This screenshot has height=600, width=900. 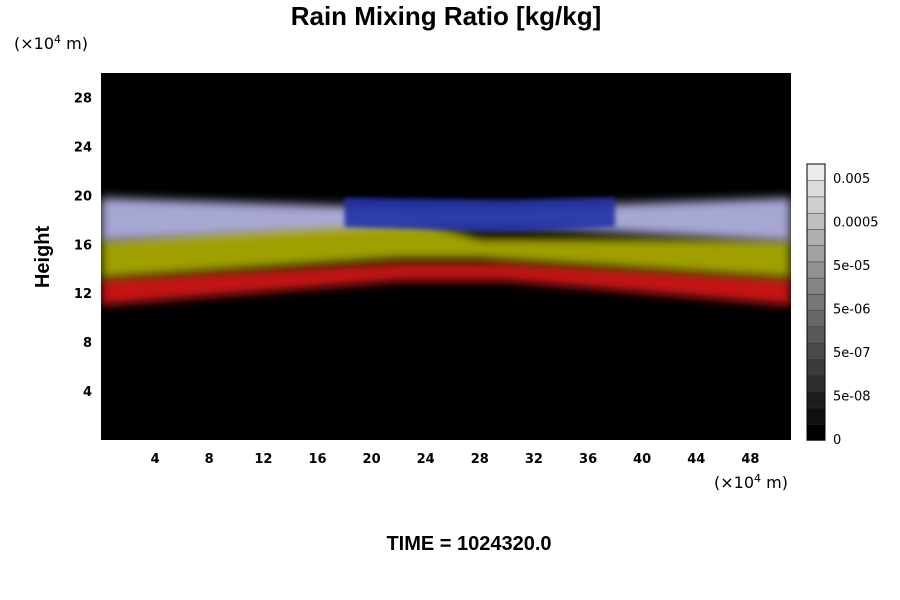 I want to click on colorbar-frame, so click(x=816, y=302).